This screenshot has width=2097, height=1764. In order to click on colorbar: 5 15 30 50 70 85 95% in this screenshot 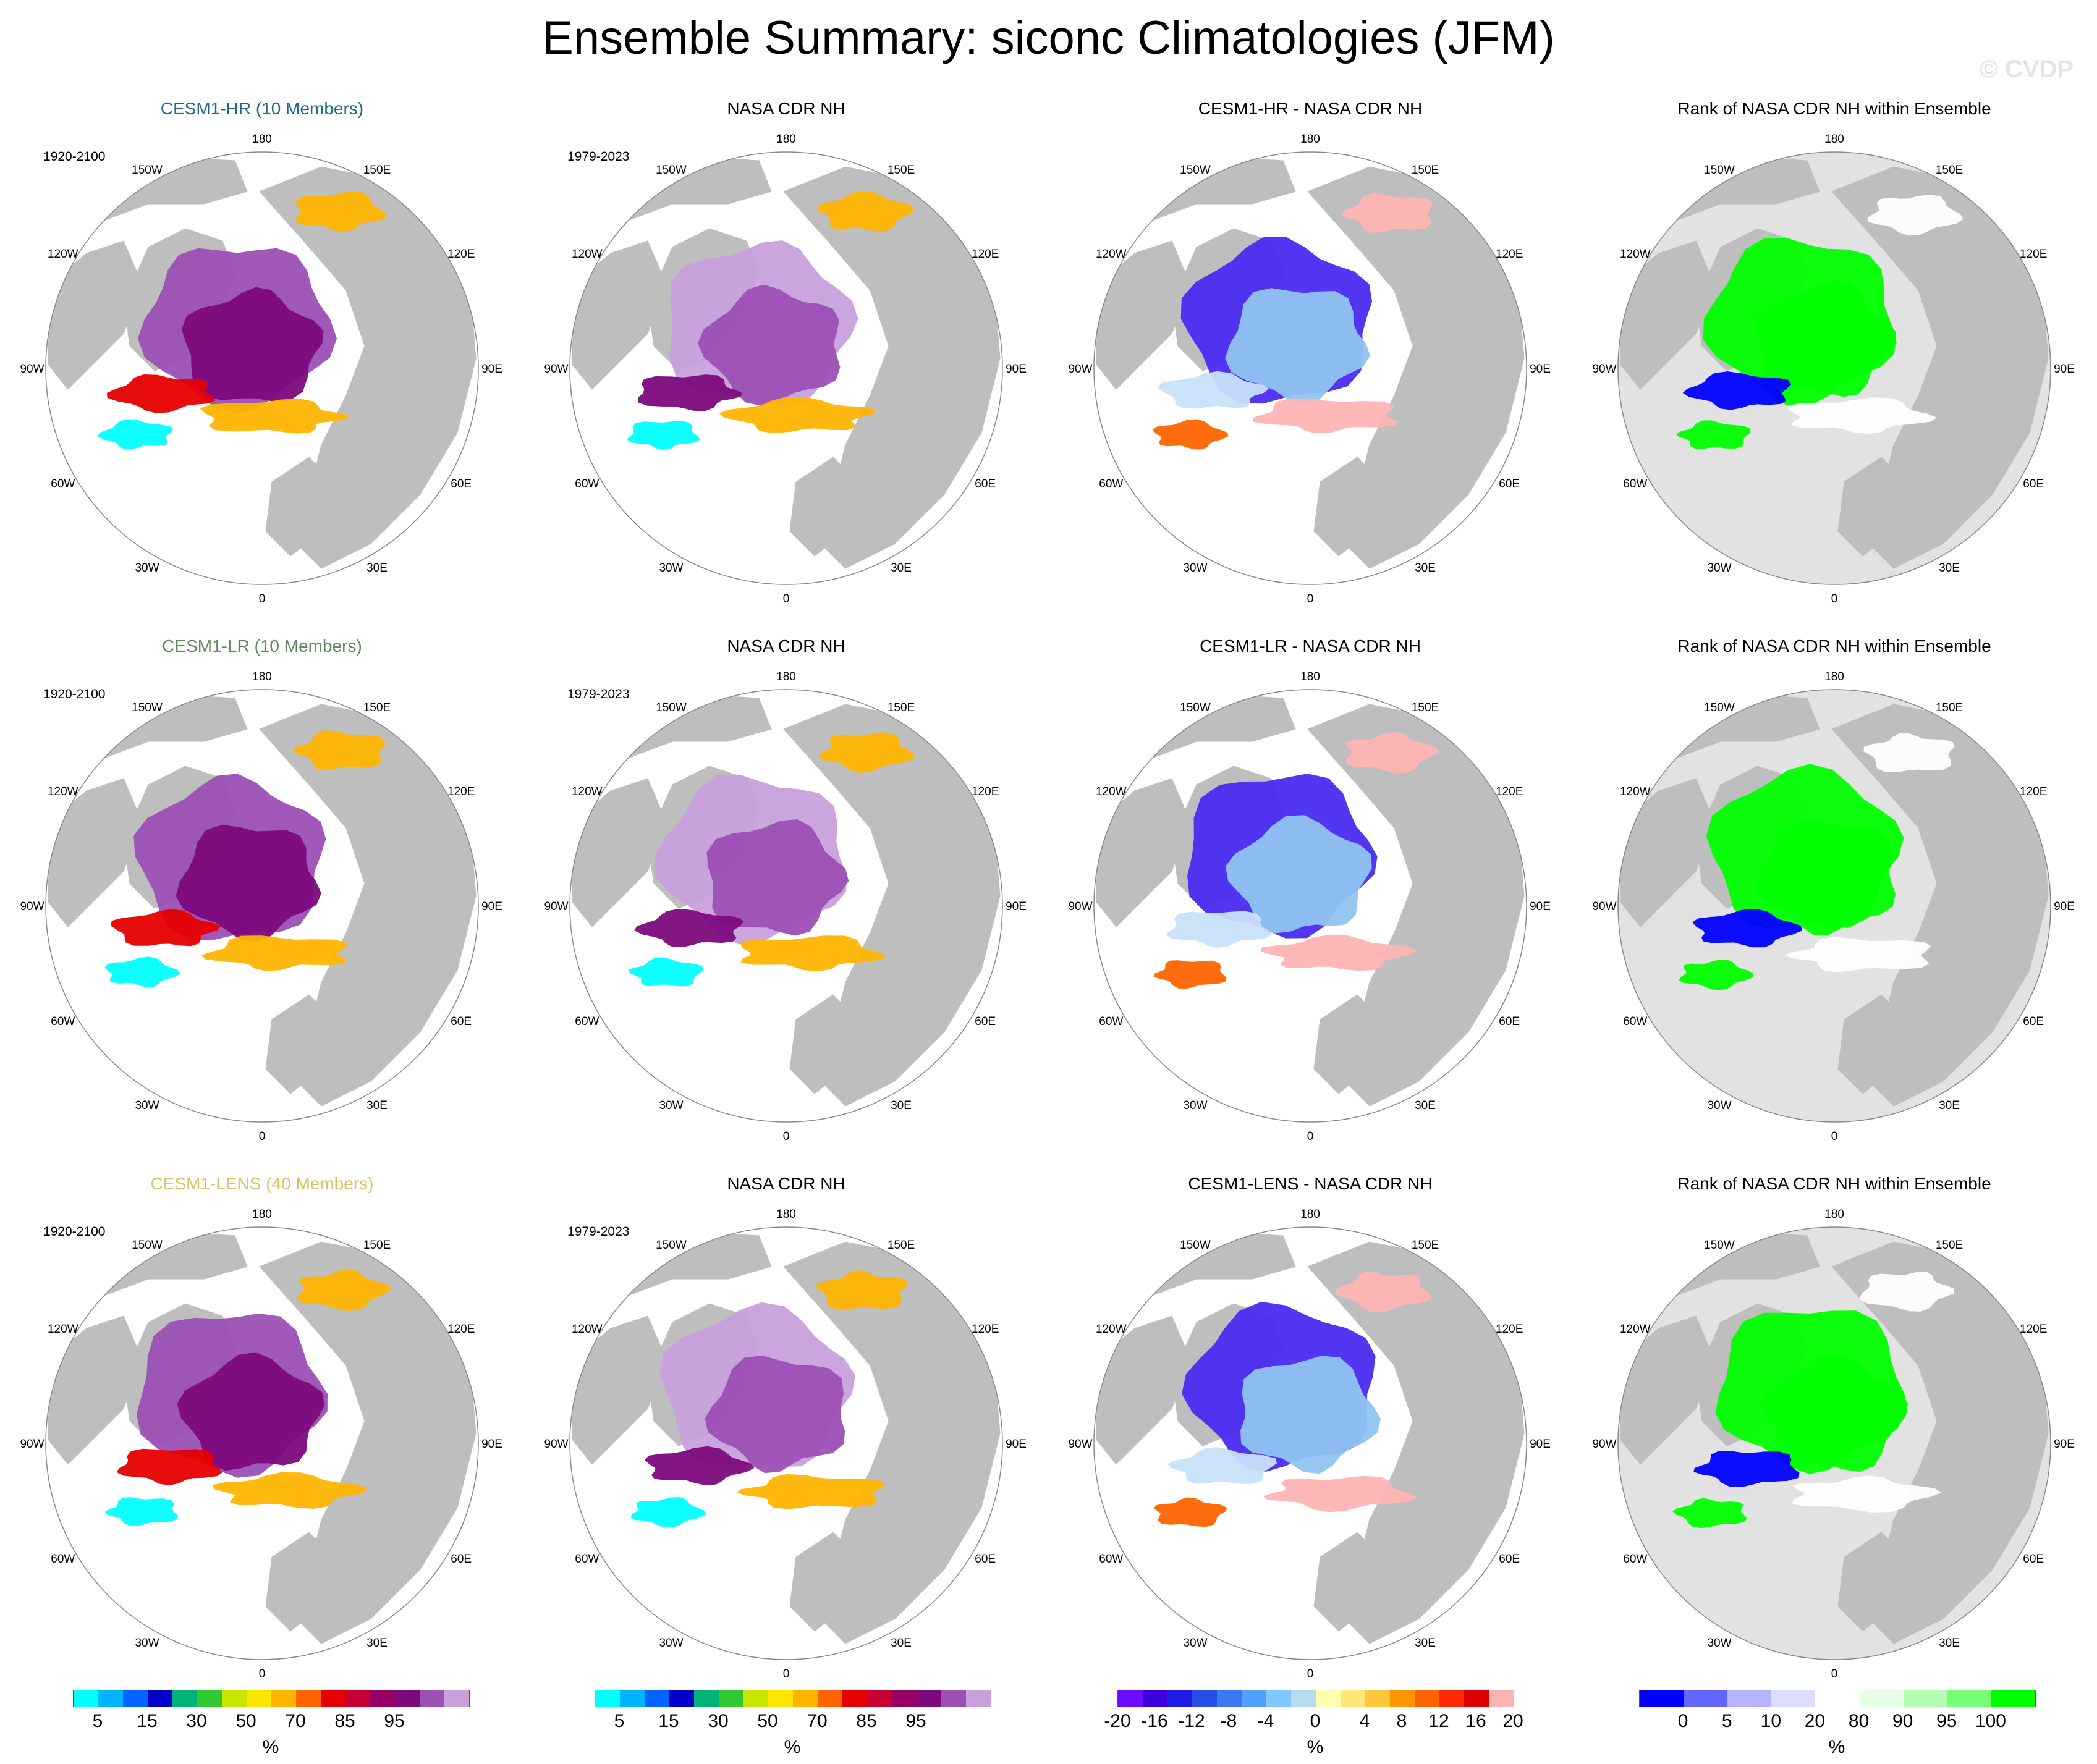, I will do `click(271, 1727)`.